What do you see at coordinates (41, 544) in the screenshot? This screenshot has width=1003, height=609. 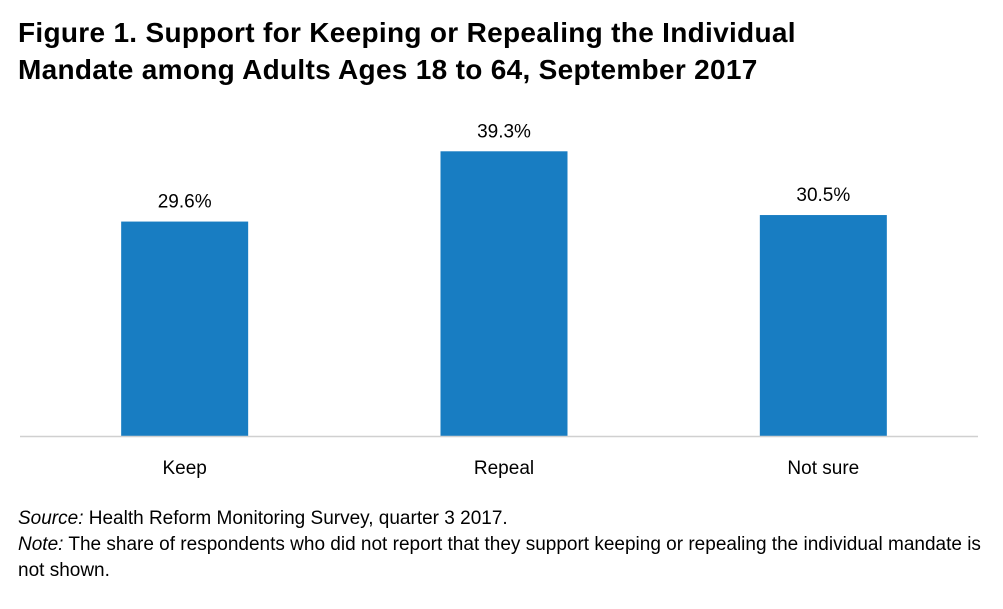 I see `note-label: Note:` at bounding box center [41, 544].